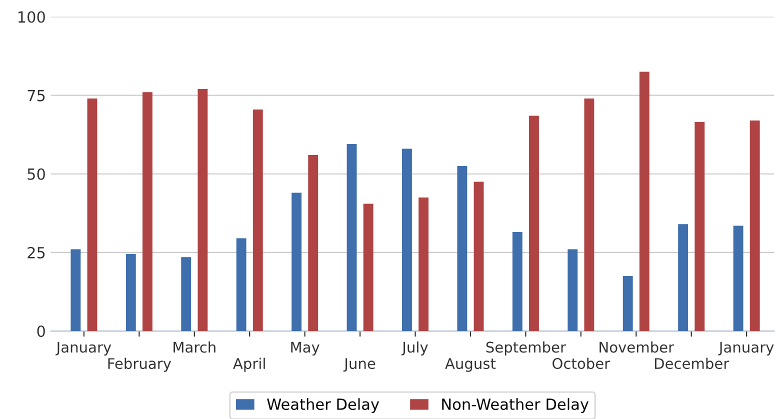 This screenshot has width=782, height=419. I want to click on x-tick-label: July, so click(414, 348).